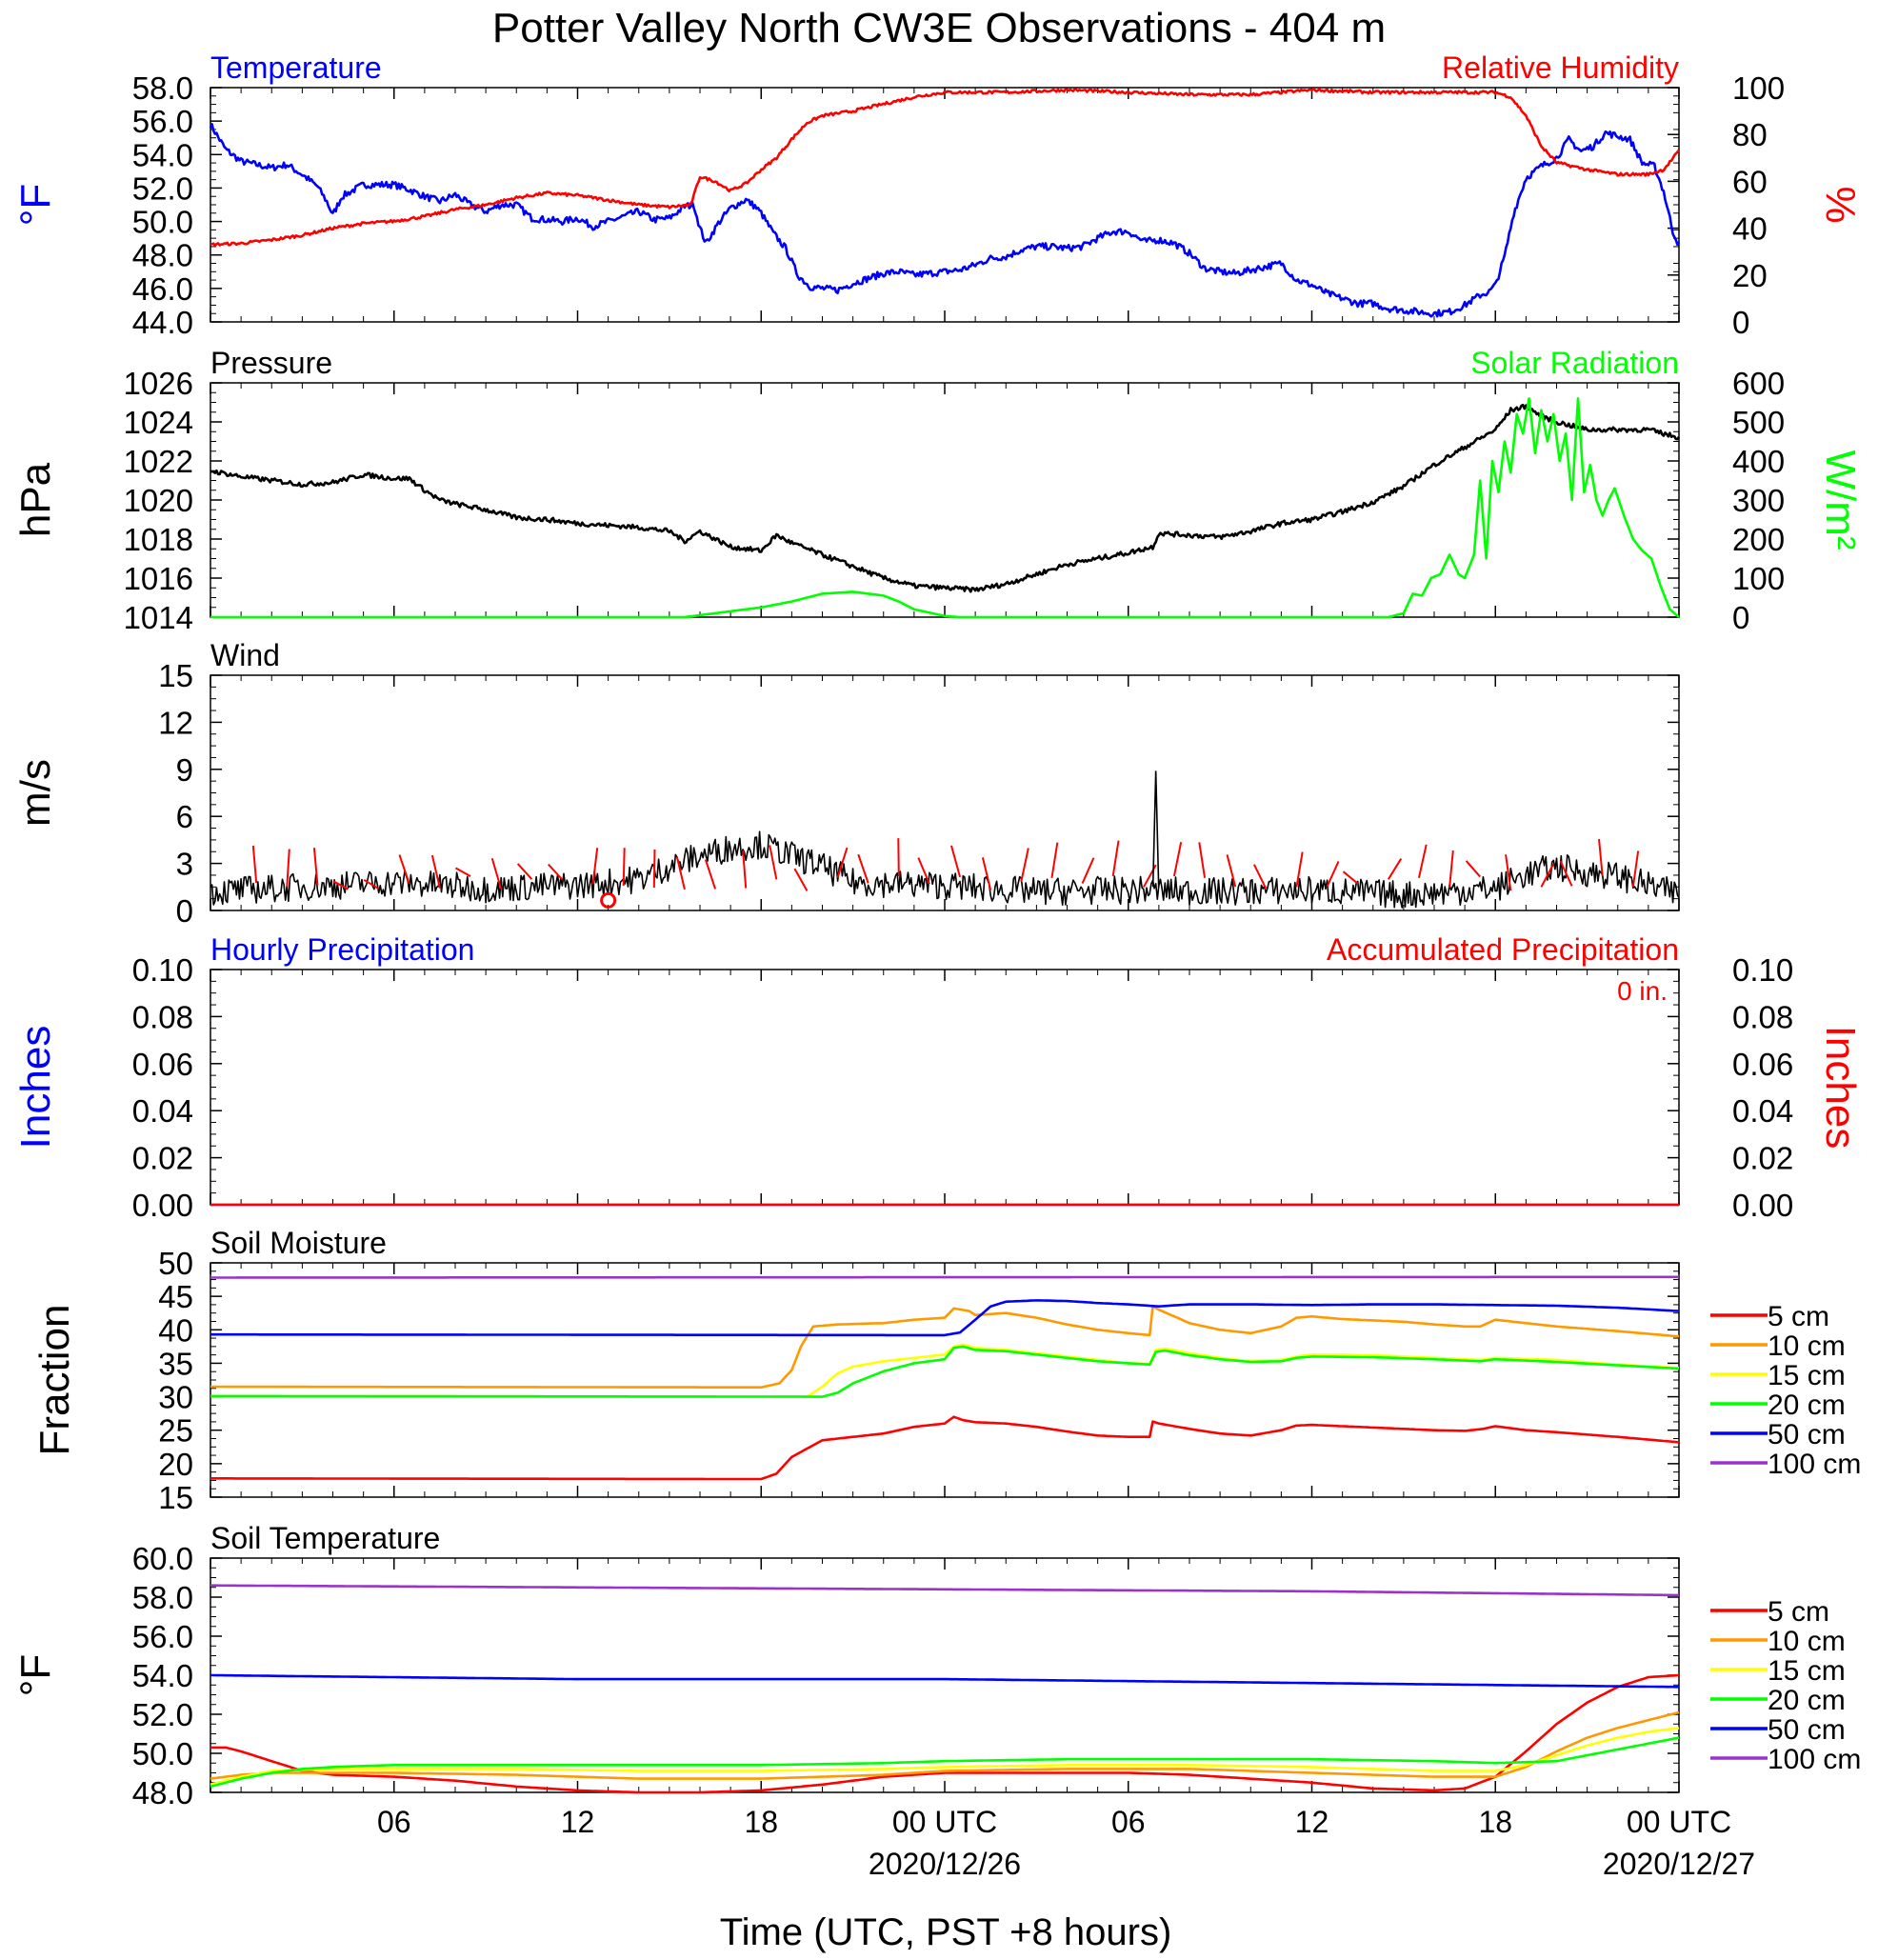  What do you see at coordinates (846, 783) in the screenshot?
I see `panel-3: 0 3 6 9 12 15 Wind m/s` at bounding box center [846, 783].